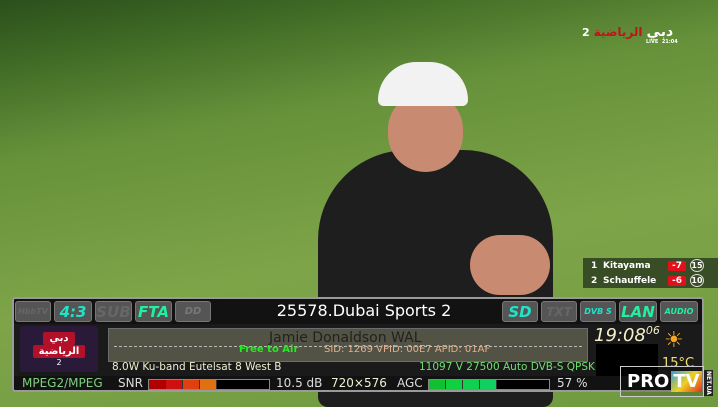  I want to click on dvbs-indicator: DVB S, so click(598, 311).